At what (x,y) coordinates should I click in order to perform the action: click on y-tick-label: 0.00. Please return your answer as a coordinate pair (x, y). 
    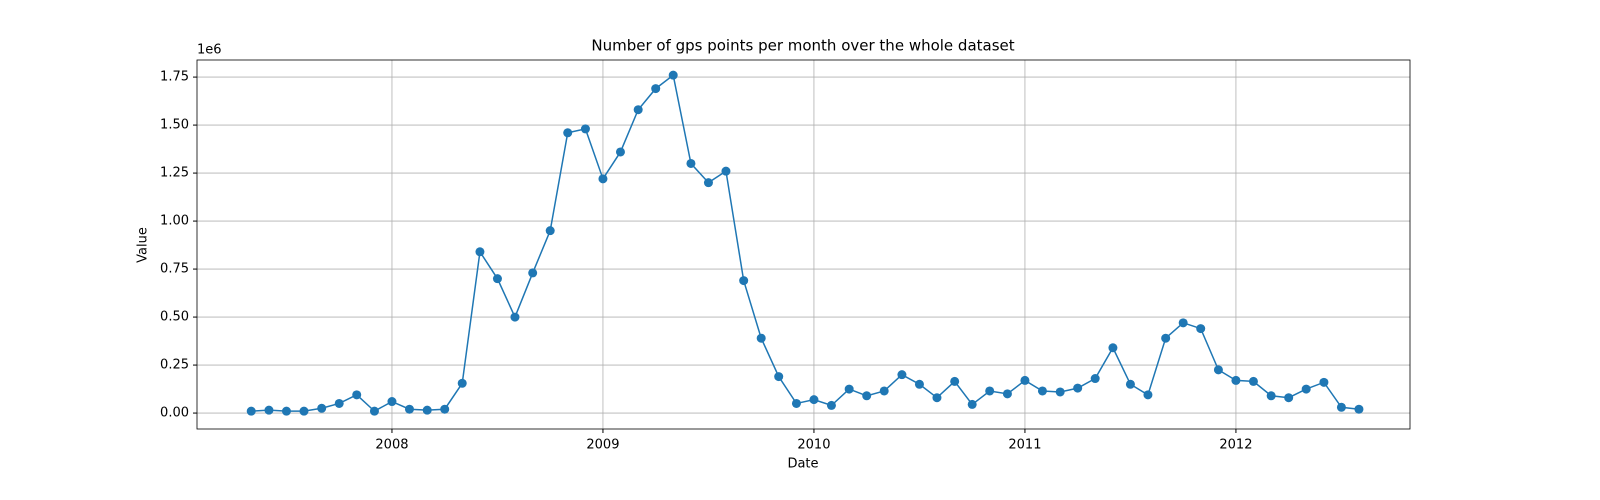
    Looking at the image, I should click on (174, 413).